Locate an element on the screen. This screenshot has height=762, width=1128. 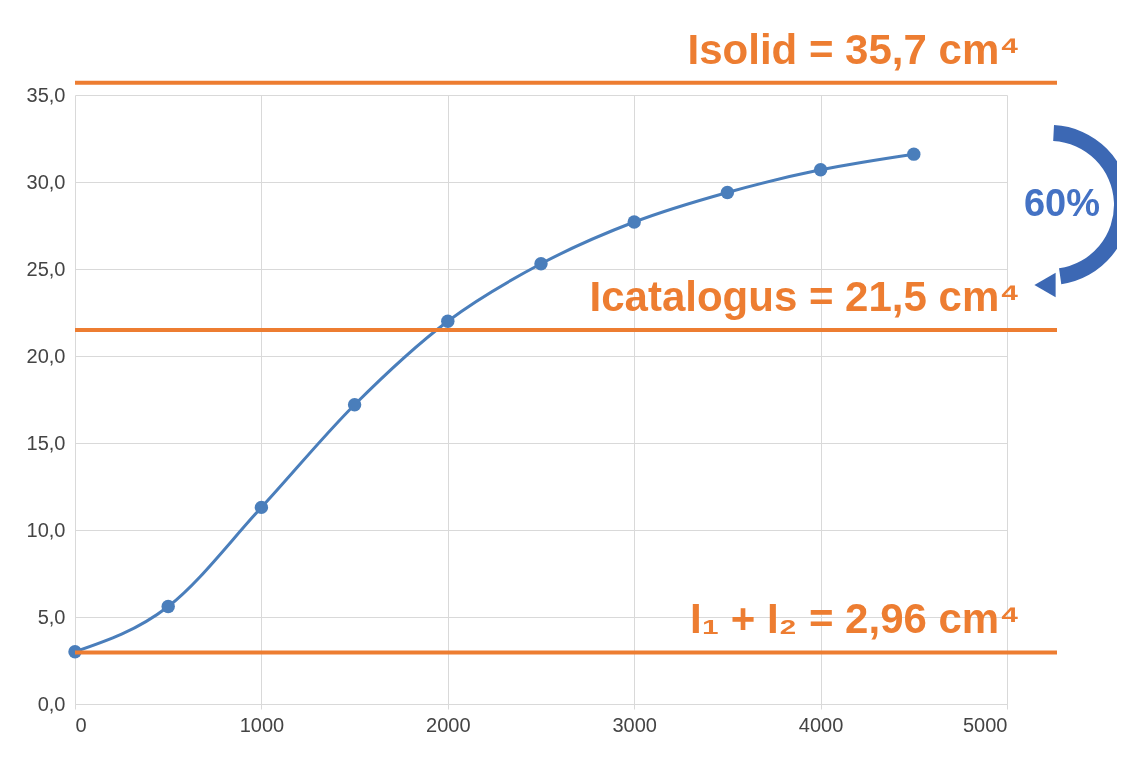
x-tick-label: 3000 is located at coordinates (634, 724).